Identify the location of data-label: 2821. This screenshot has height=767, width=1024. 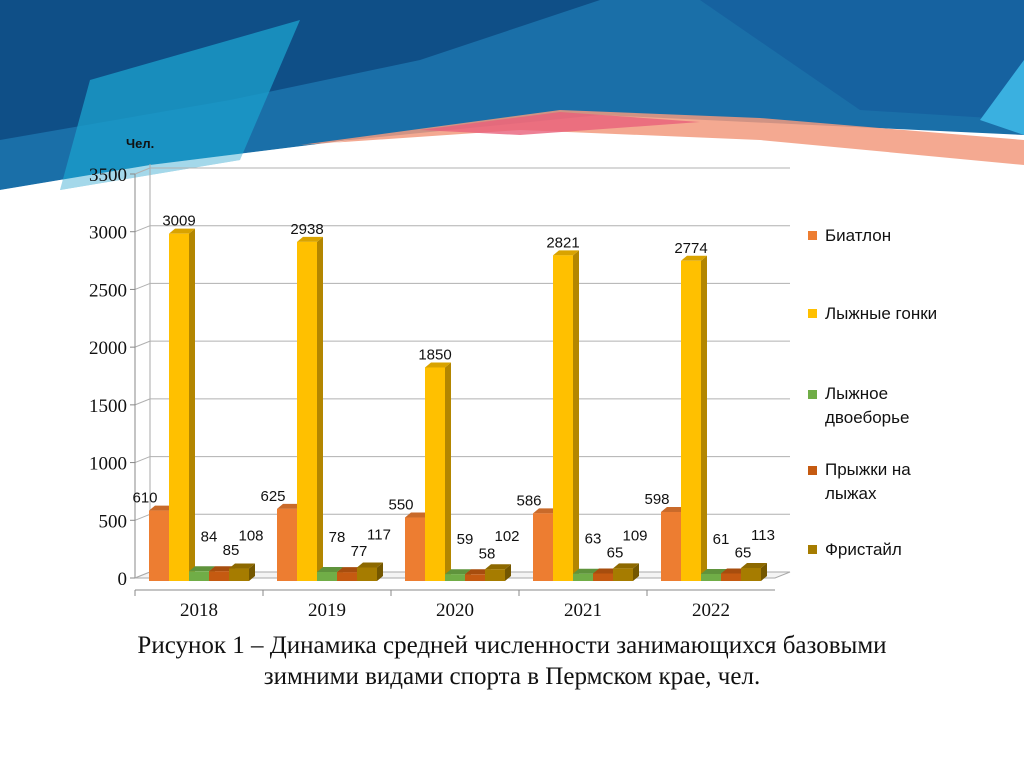
(562, 242).